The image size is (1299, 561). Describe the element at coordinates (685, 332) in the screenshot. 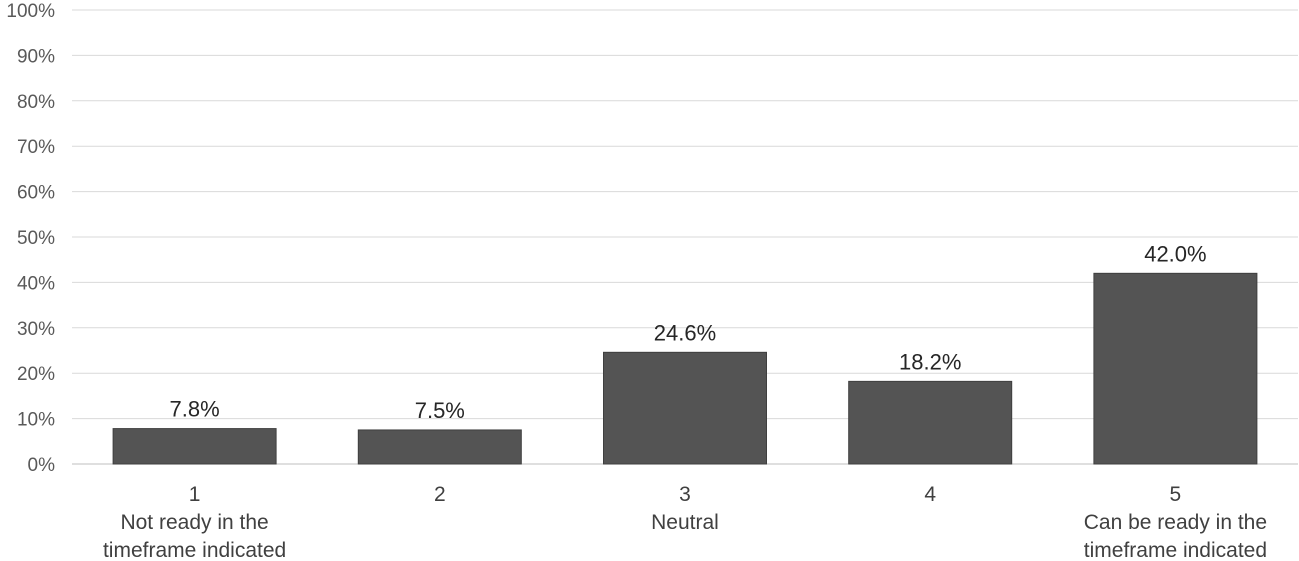

I see `data-label: 24.6%` at that location.